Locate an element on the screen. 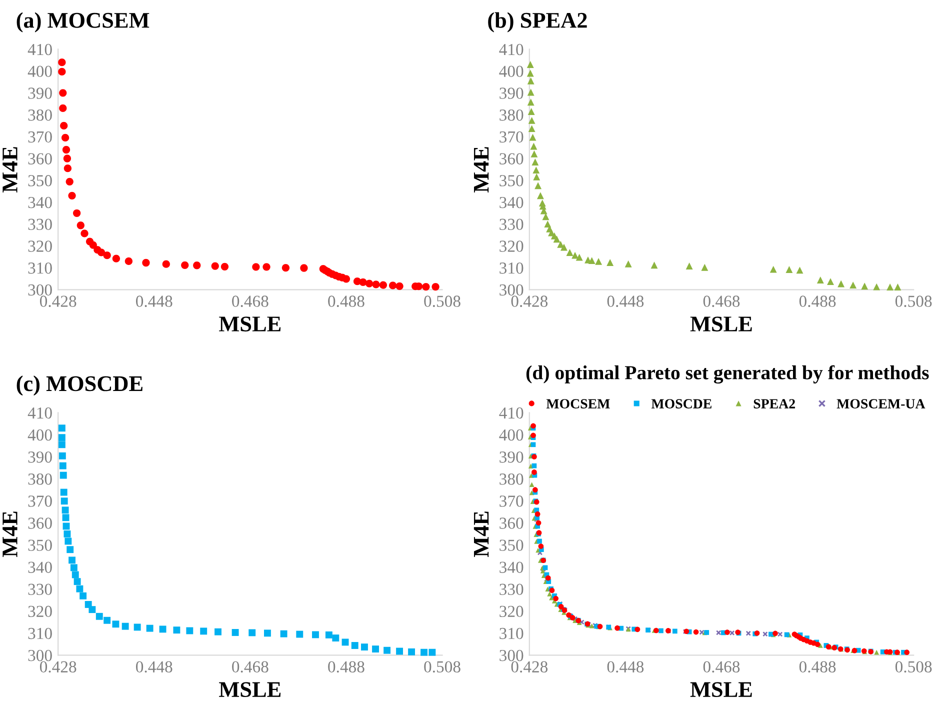  legend-label: MOCSEM is located at coordinates (578, 403).